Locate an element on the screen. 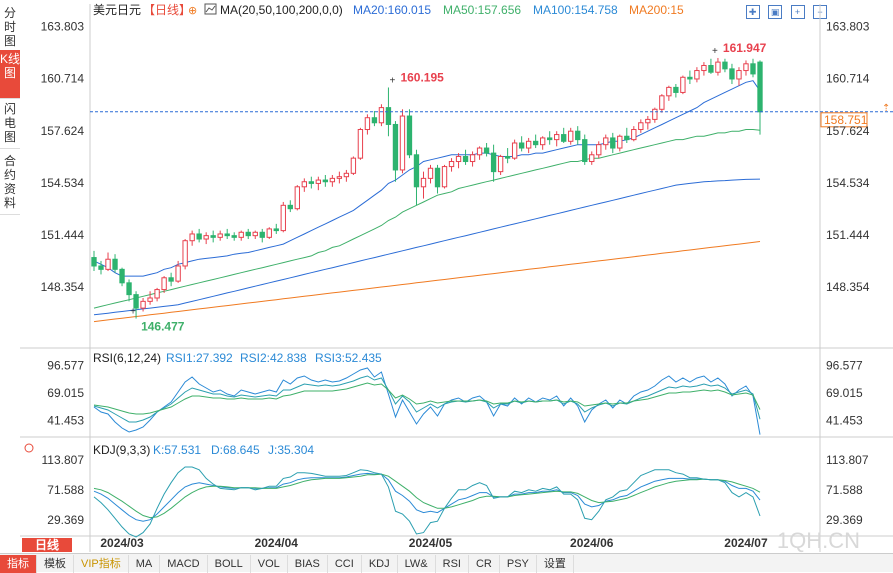 The image size is (893, 573). indicator-button-14: 设置 is located at coordinates (555, 564).